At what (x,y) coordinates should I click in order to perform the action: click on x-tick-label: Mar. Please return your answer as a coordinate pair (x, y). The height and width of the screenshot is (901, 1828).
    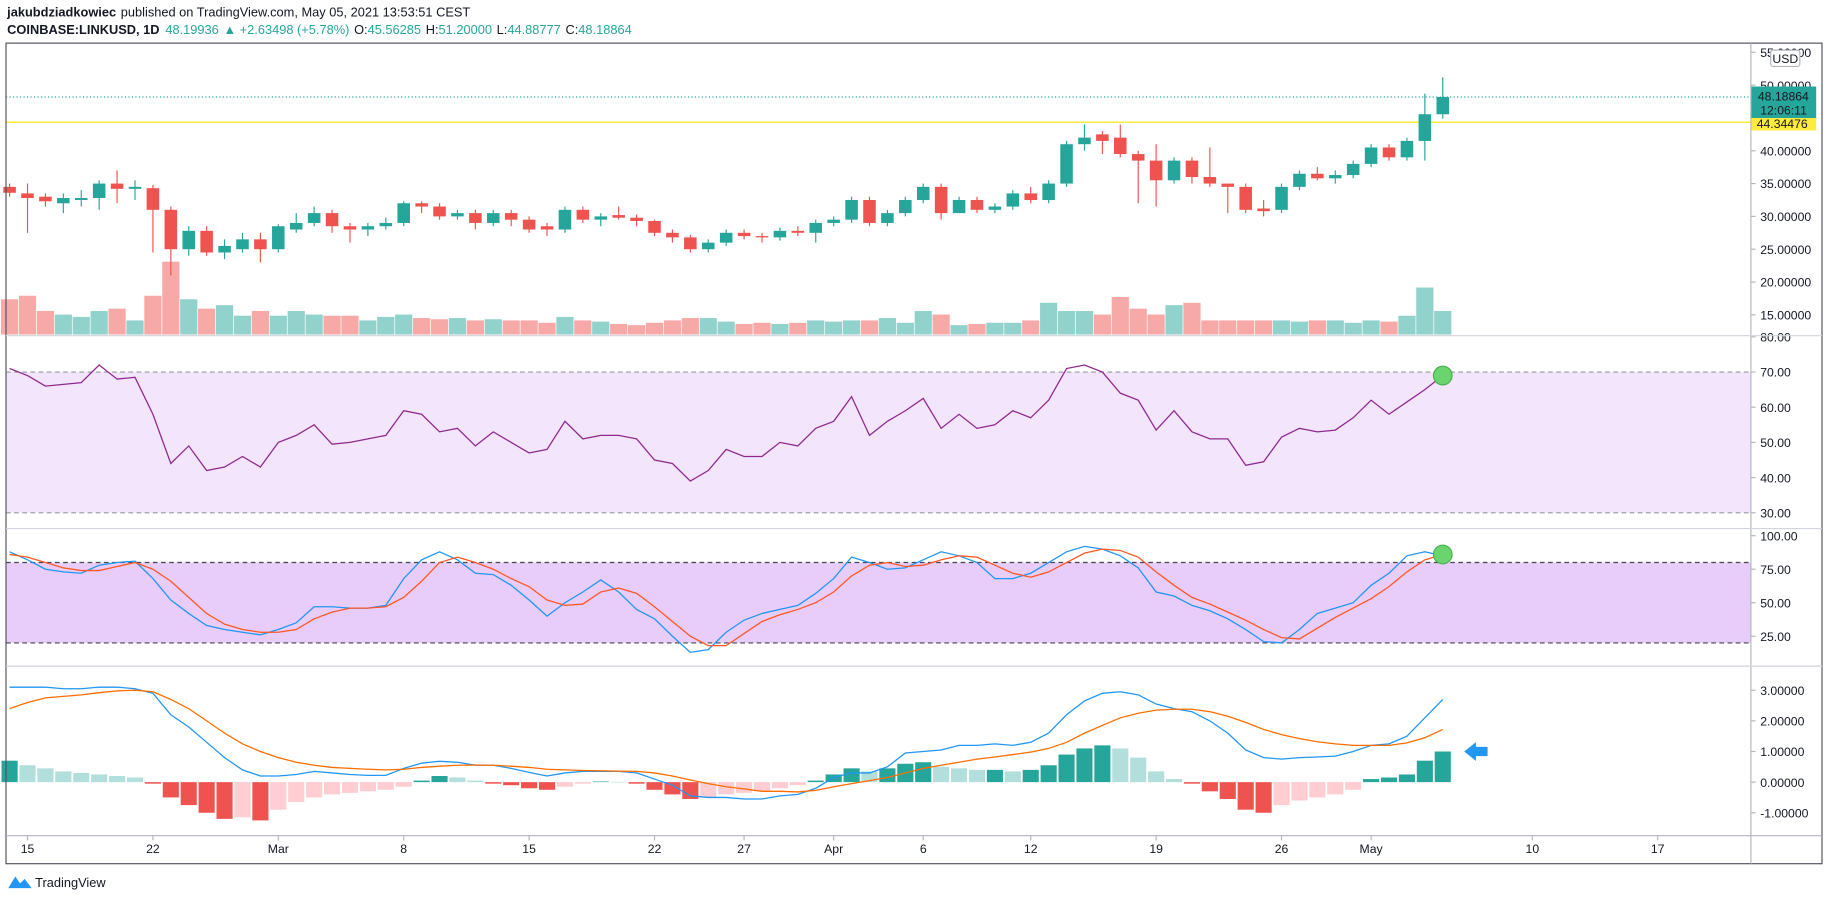
    Looking at the image, I should click on (278, 849).